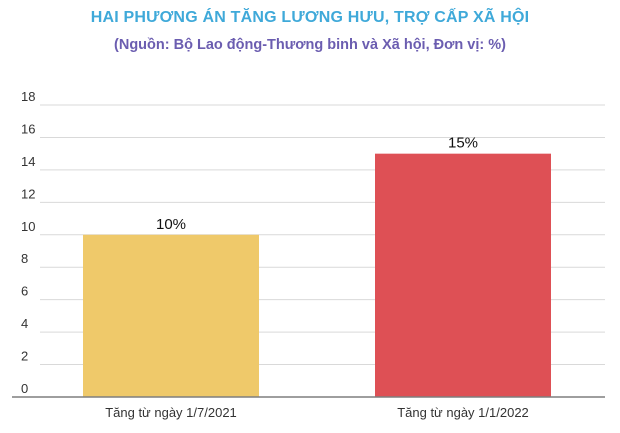 Image resolution: width=620 pixels, height=433 pixels. I want to click on x-tick-label: Tăng từ ngày 1/1/2022, so click(463, 412).